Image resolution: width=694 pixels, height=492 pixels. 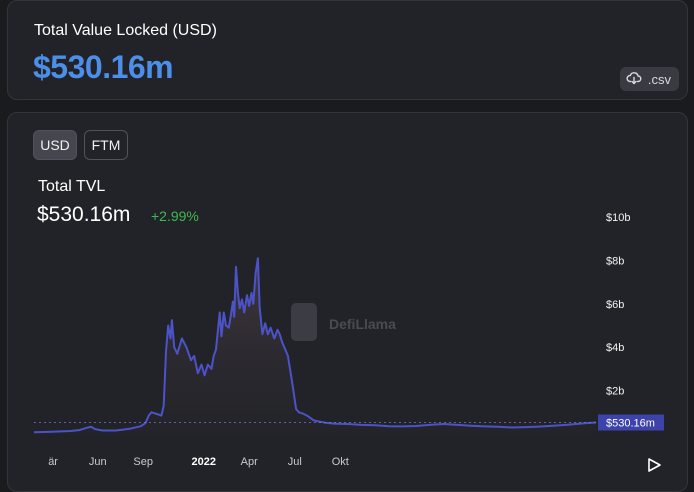 I want to click on x-tick-label: är, so click(x=53, y=462).